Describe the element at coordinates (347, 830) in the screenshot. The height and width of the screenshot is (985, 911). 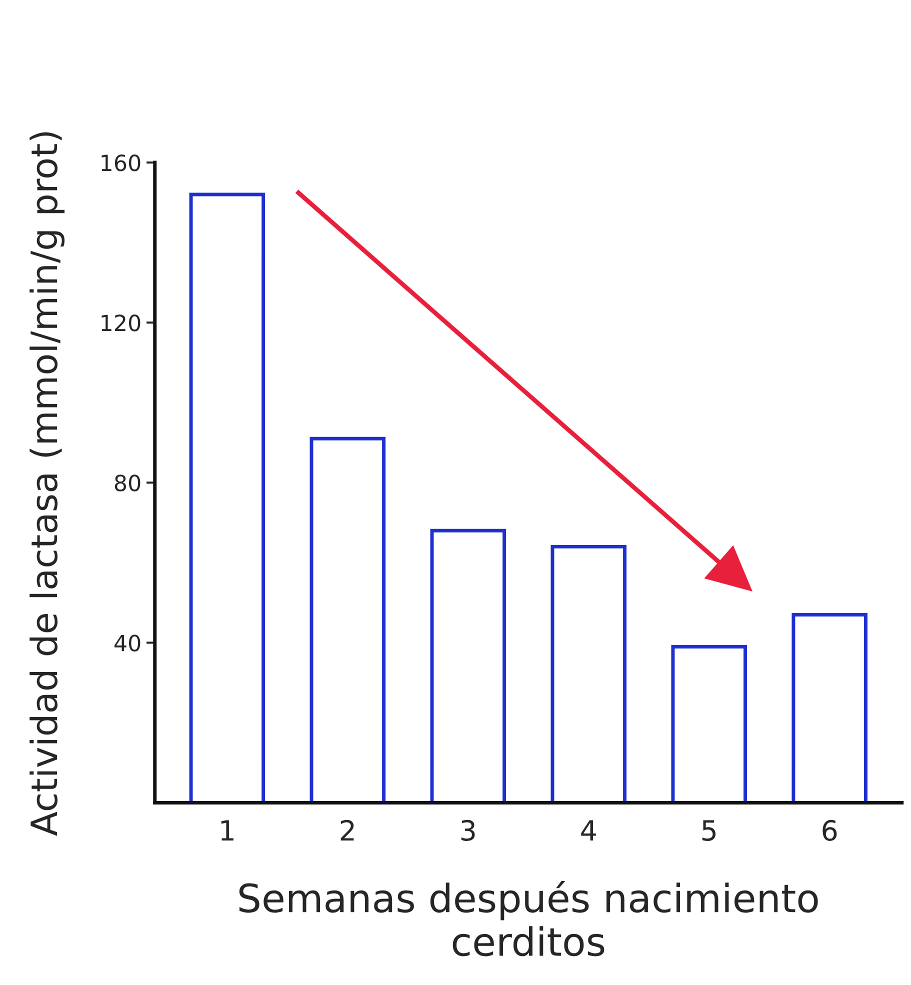
I see `x-tick-label: 2` at that location.